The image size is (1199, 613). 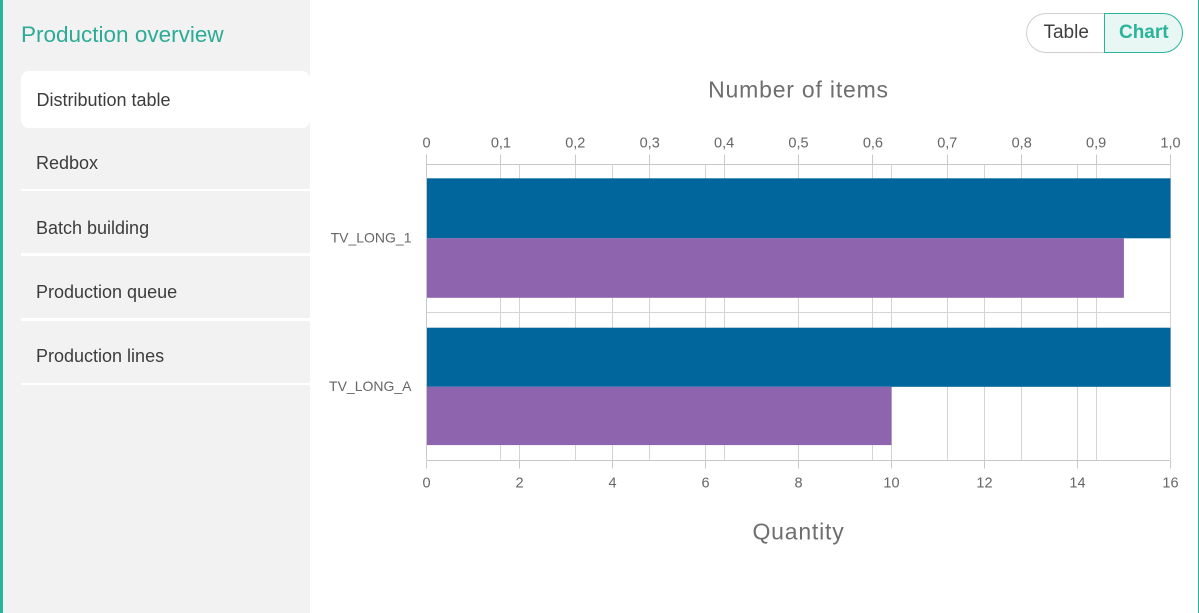 What do you see at coordinates (947, 144) in the screenshot?
I see `svg-text: 0,7` at bounding box center [947, 144].